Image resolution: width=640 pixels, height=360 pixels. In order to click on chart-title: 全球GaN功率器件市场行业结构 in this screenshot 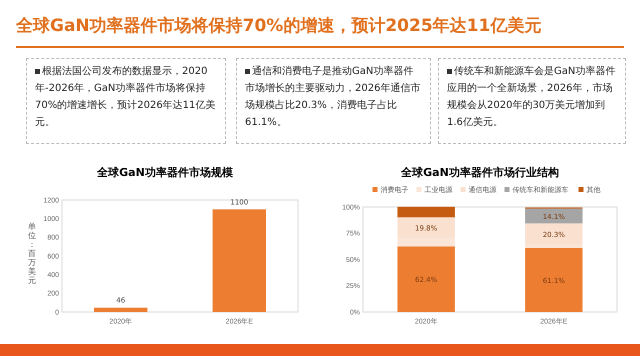, I will do `click(479, 172)`.